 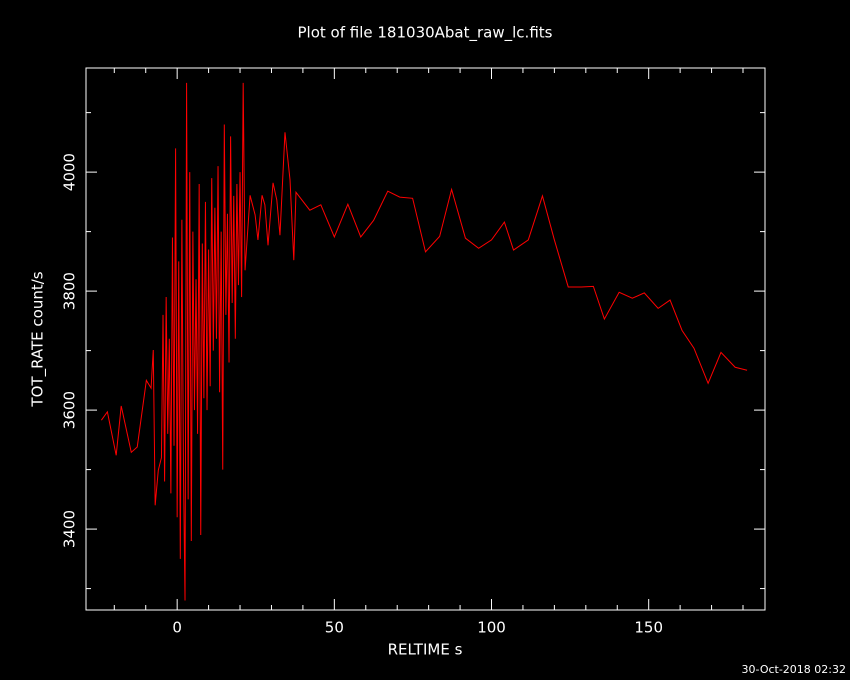 I want to click on y-tick-label: 3800, so click(x=70, y=291).